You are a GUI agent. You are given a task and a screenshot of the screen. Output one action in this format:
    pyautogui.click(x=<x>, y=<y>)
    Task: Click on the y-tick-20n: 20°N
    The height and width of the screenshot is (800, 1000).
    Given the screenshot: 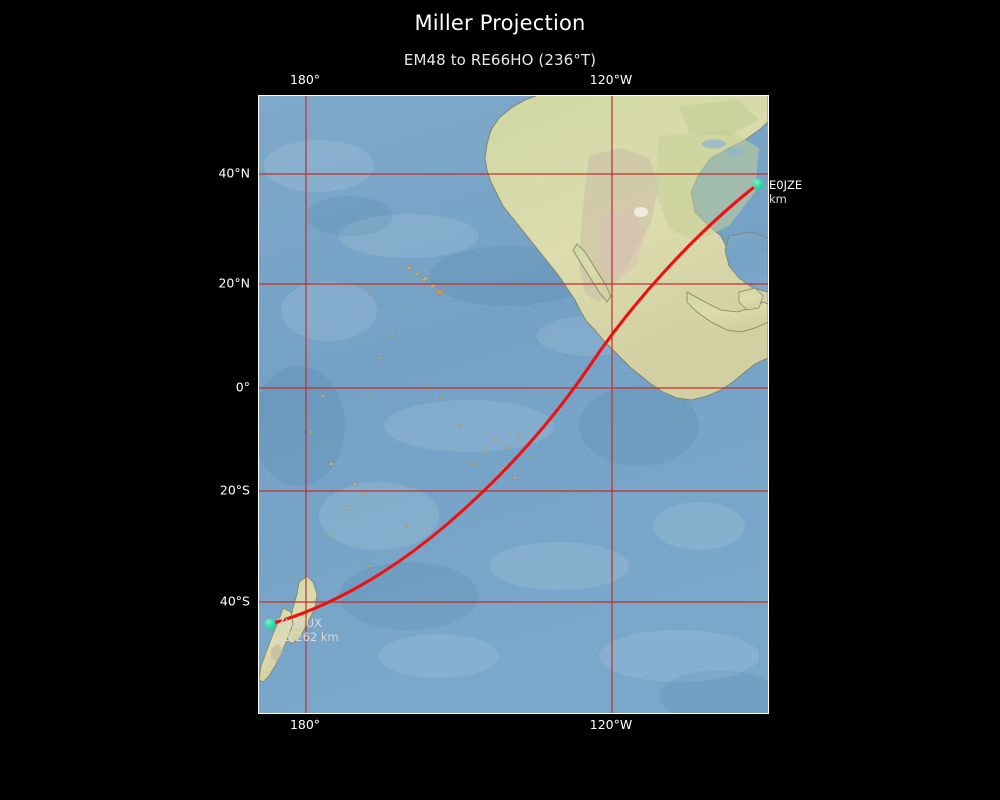 What is the action you would take?
    pyautogui.click(x=234, y=283)
    